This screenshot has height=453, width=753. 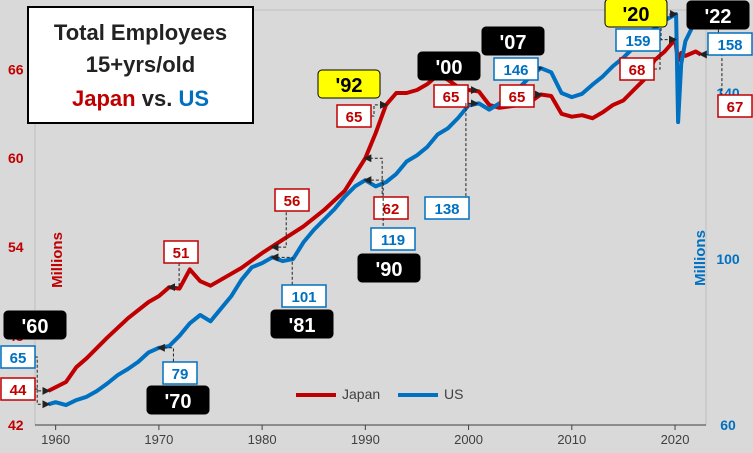 I want to click on x-tick-label: 2010, so click(x=571, y=439).